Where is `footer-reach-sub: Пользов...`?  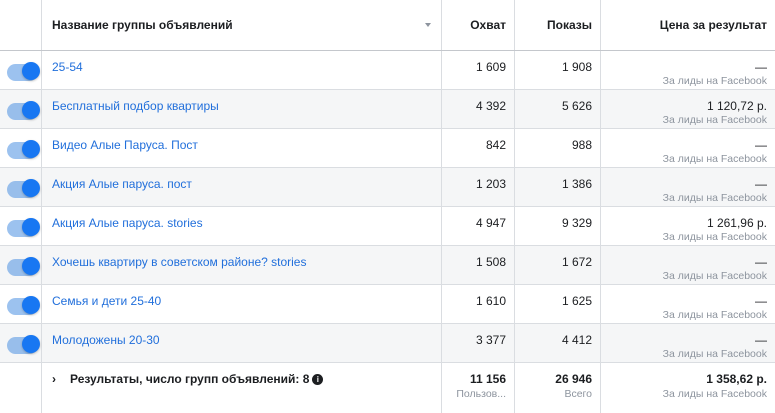 footer-reach-sub: Пользов... is located at coordinates (481, 394).